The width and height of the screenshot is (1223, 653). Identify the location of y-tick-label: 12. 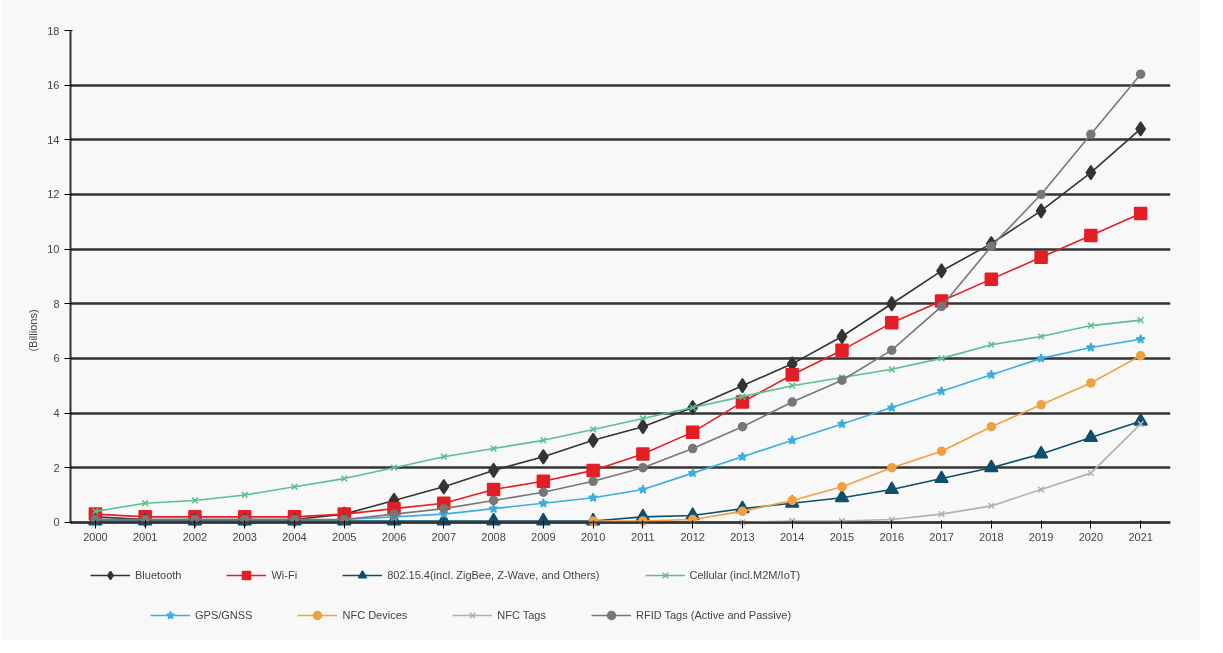
(53, 194).